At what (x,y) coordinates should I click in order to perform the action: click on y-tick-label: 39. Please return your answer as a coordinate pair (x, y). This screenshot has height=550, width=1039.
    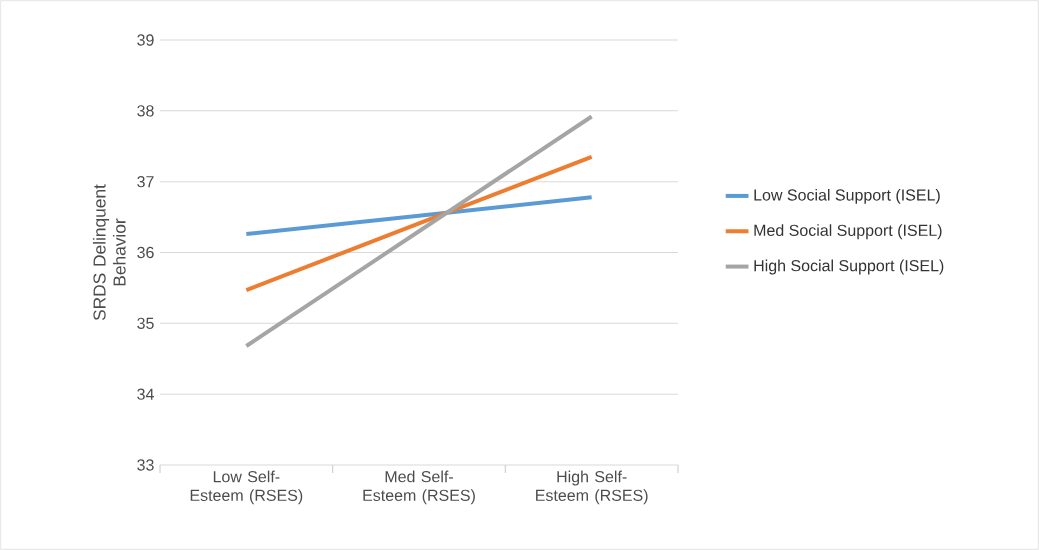
    Looking at the image, I should click on (145, 40).